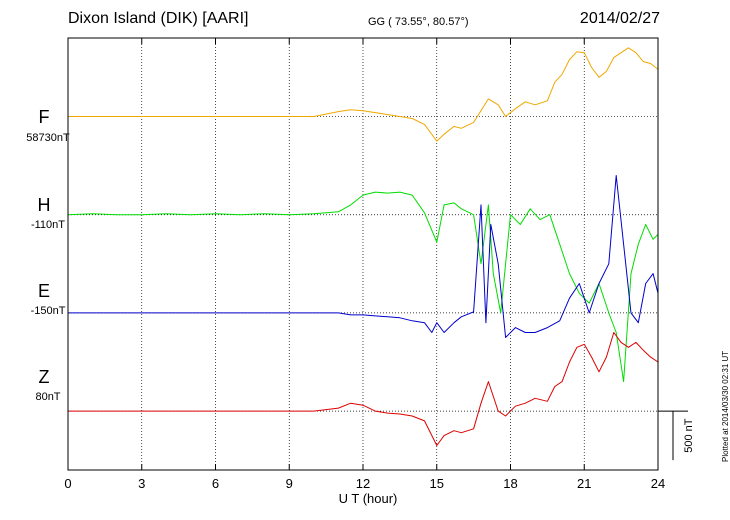 This screenshot has height=520, width=730. I want to click on channel-baseline-e: -150nT, so click(48, 311).